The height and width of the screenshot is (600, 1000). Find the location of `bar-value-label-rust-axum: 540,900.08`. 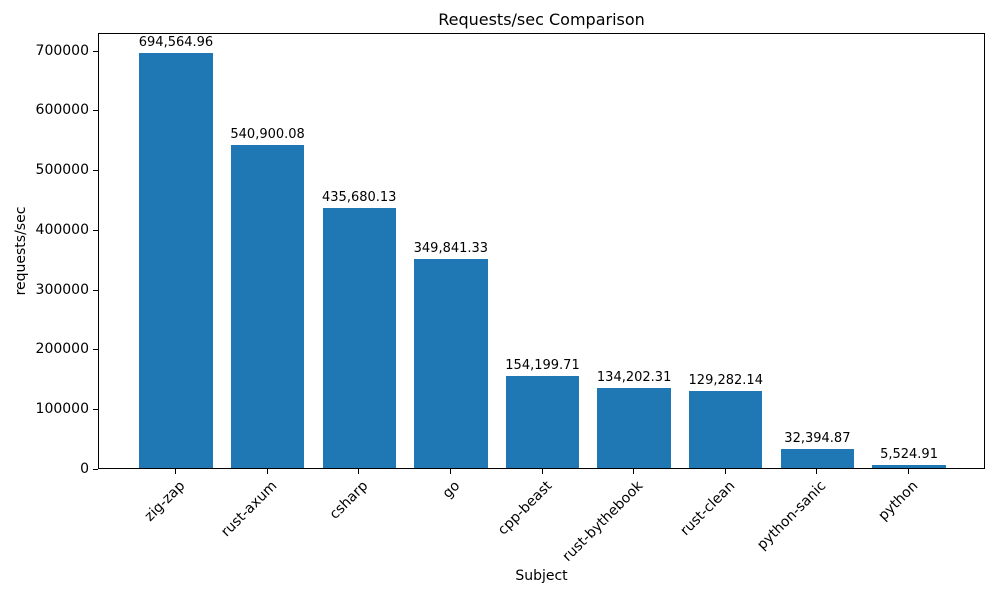

bar-value-label-rust-axum: 540,900.08 is located at coordinates (267, 134).